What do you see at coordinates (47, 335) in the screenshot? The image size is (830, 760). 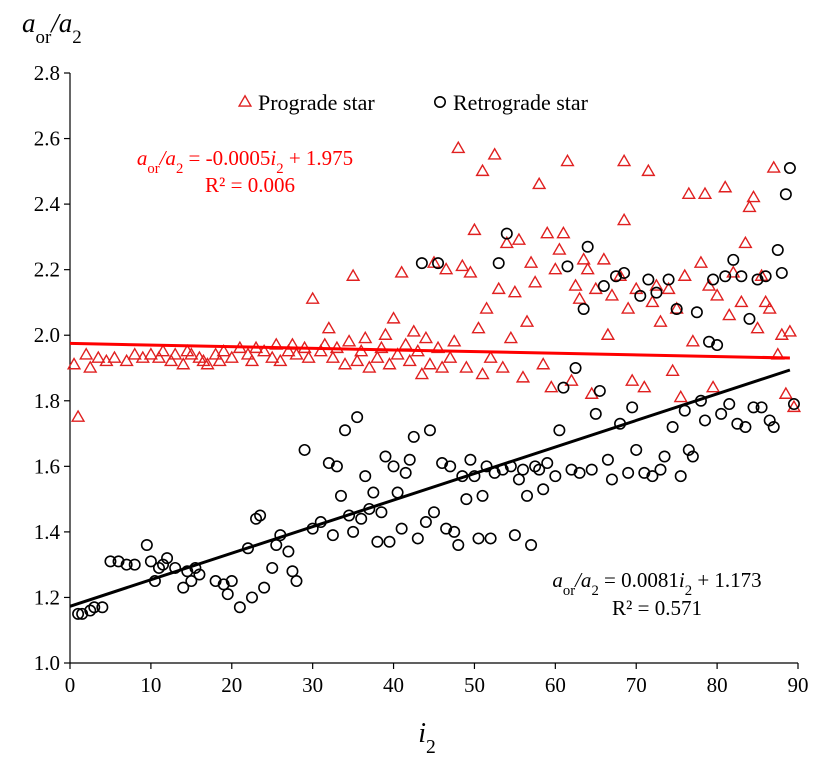 I see `y-tick-label: 2.0` at bounding box center [47, 335].